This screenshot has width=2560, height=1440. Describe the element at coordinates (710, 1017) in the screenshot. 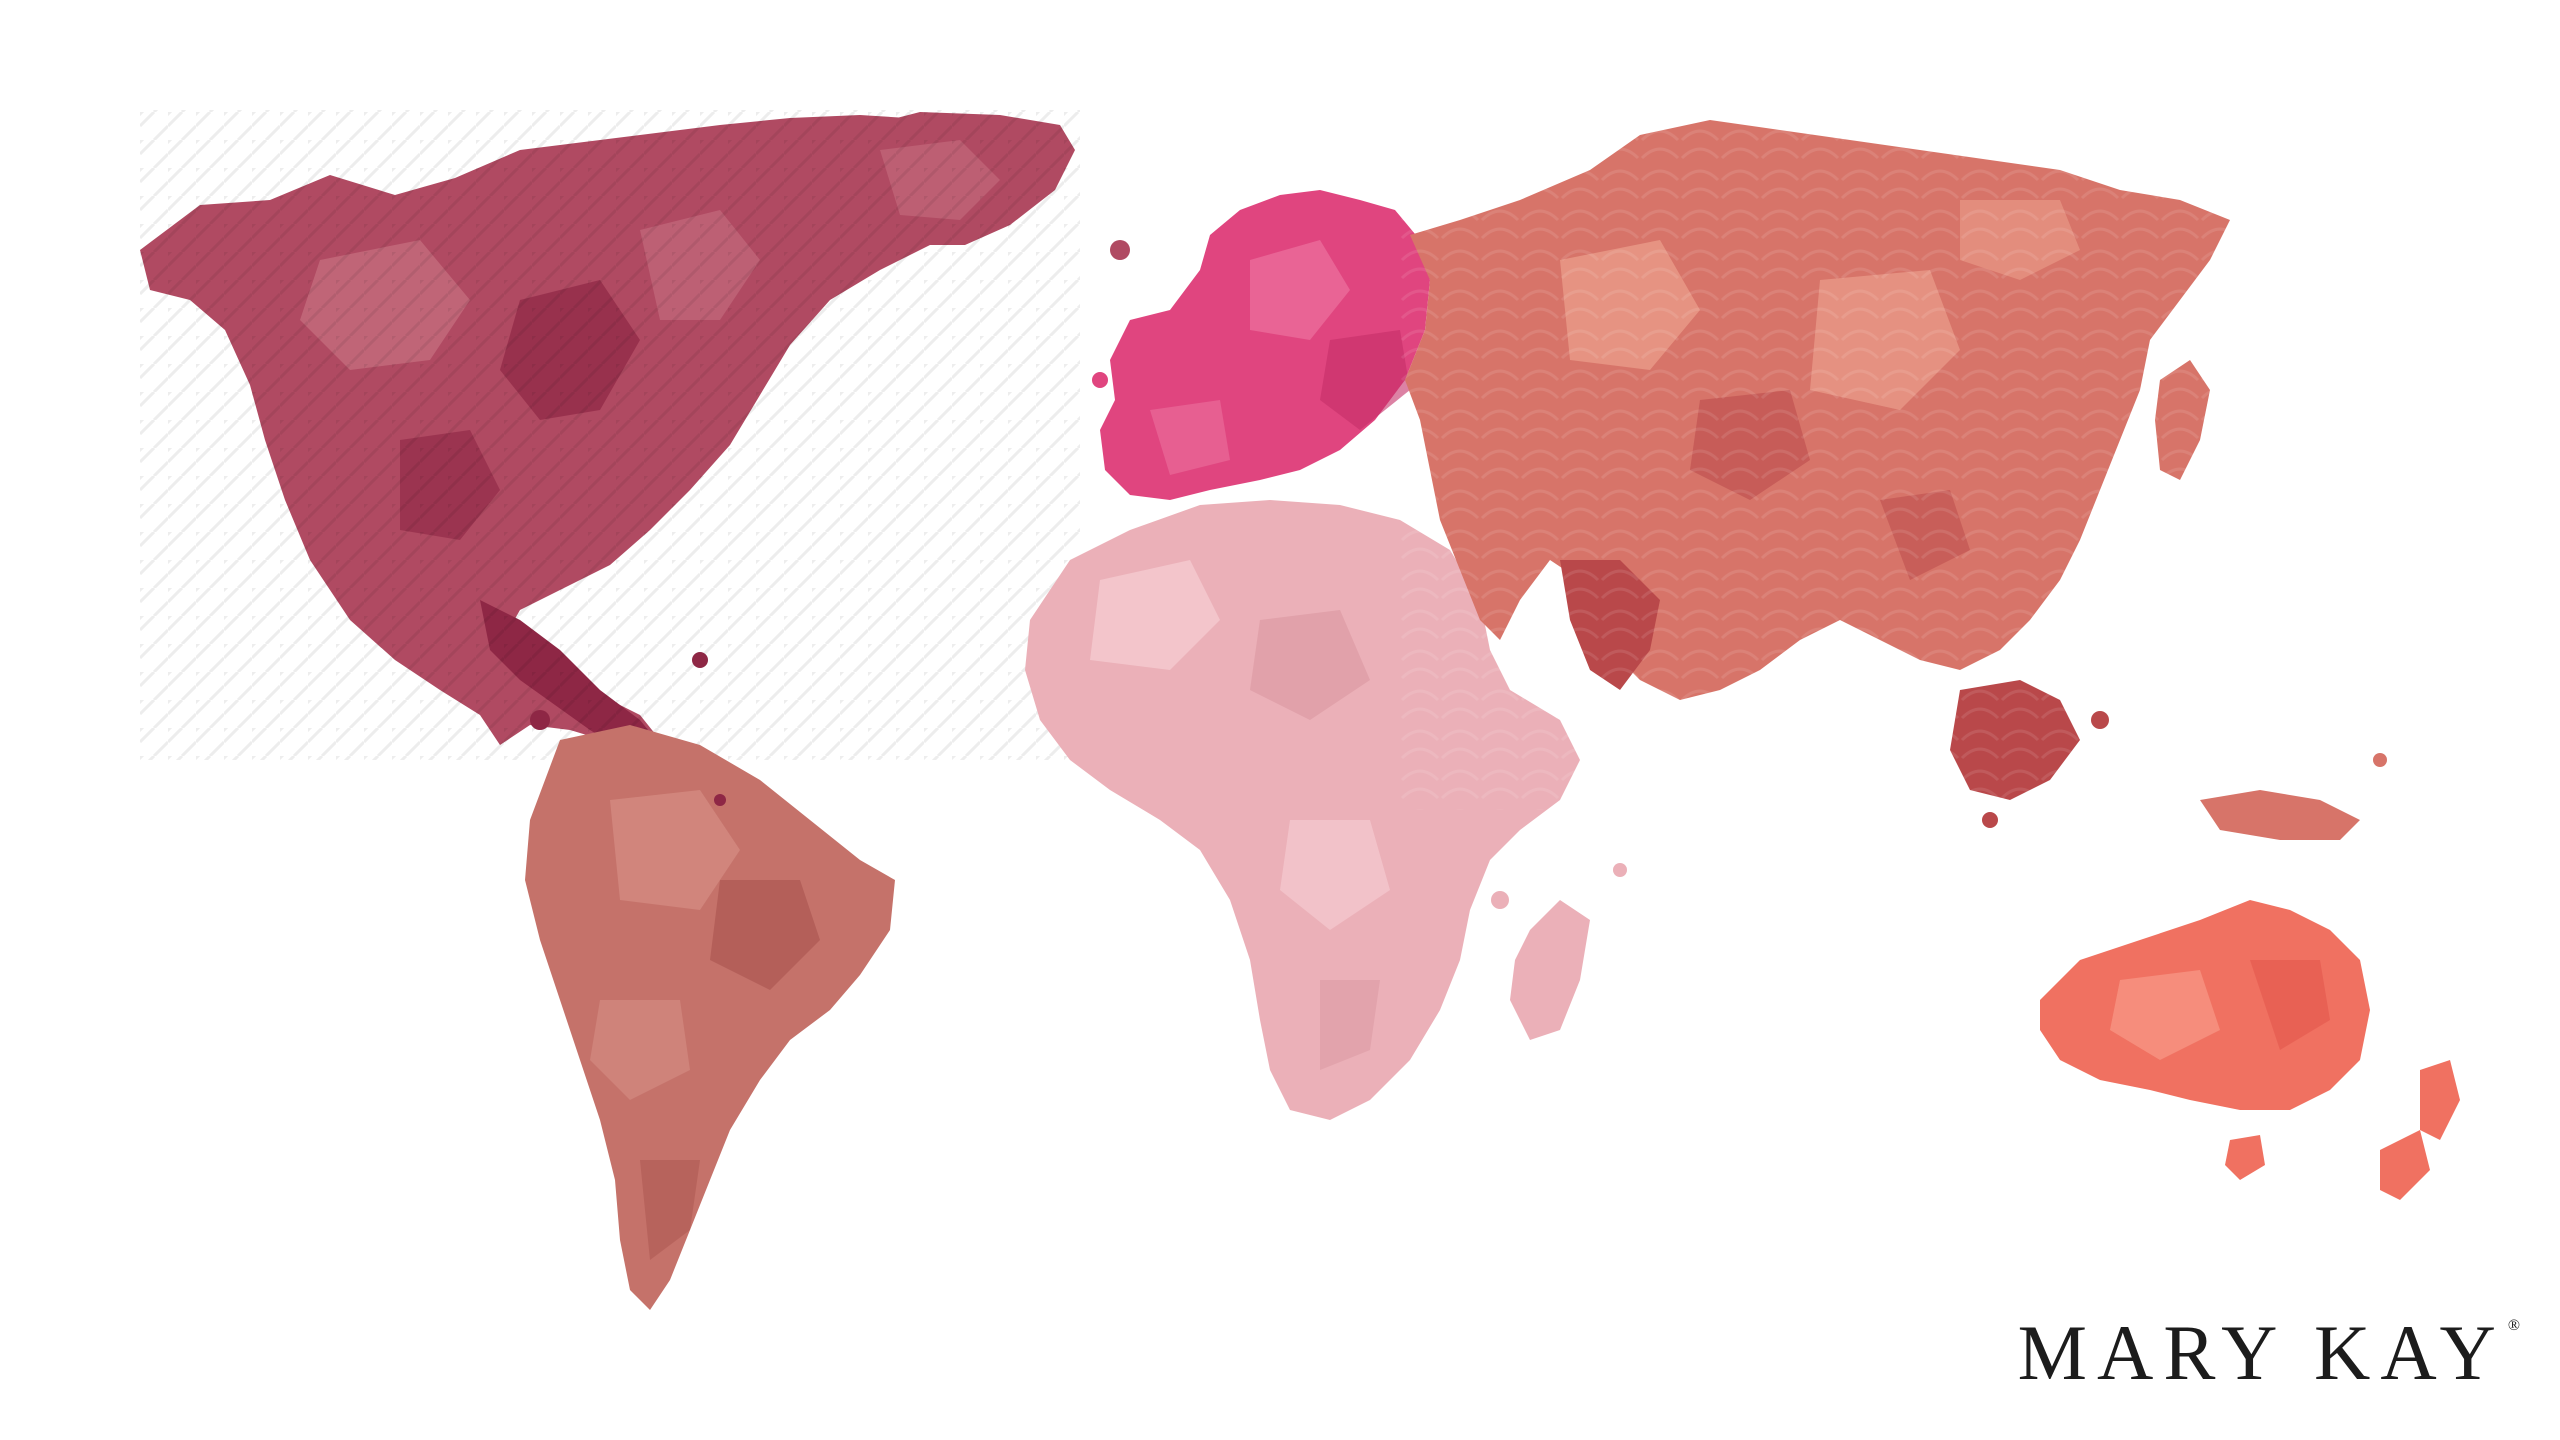

I see `continent-south-america` at that location.